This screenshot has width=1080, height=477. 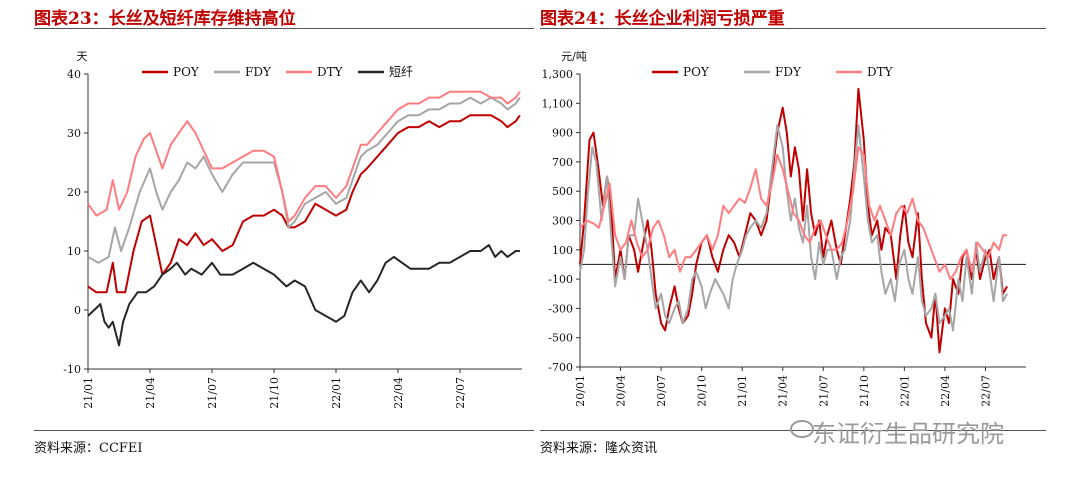 I want to click on right-x-tick-label: 21/07, so click(x=823, y=391).